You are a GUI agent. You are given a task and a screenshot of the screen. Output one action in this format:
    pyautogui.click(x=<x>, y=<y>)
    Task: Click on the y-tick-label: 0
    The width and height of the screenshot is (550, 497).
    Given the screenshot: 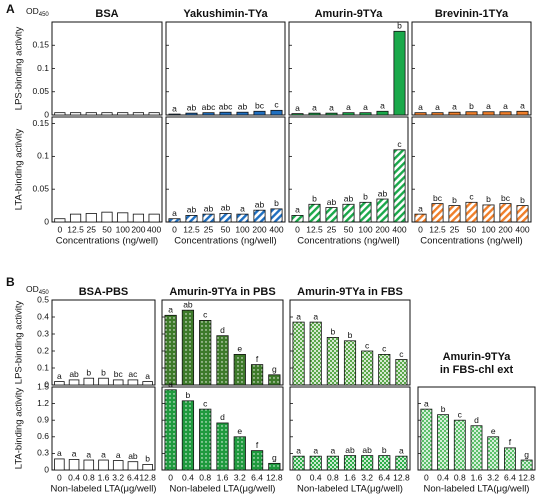 What is the action you would take?
    pyautogui.click(x=46, y=221)
    